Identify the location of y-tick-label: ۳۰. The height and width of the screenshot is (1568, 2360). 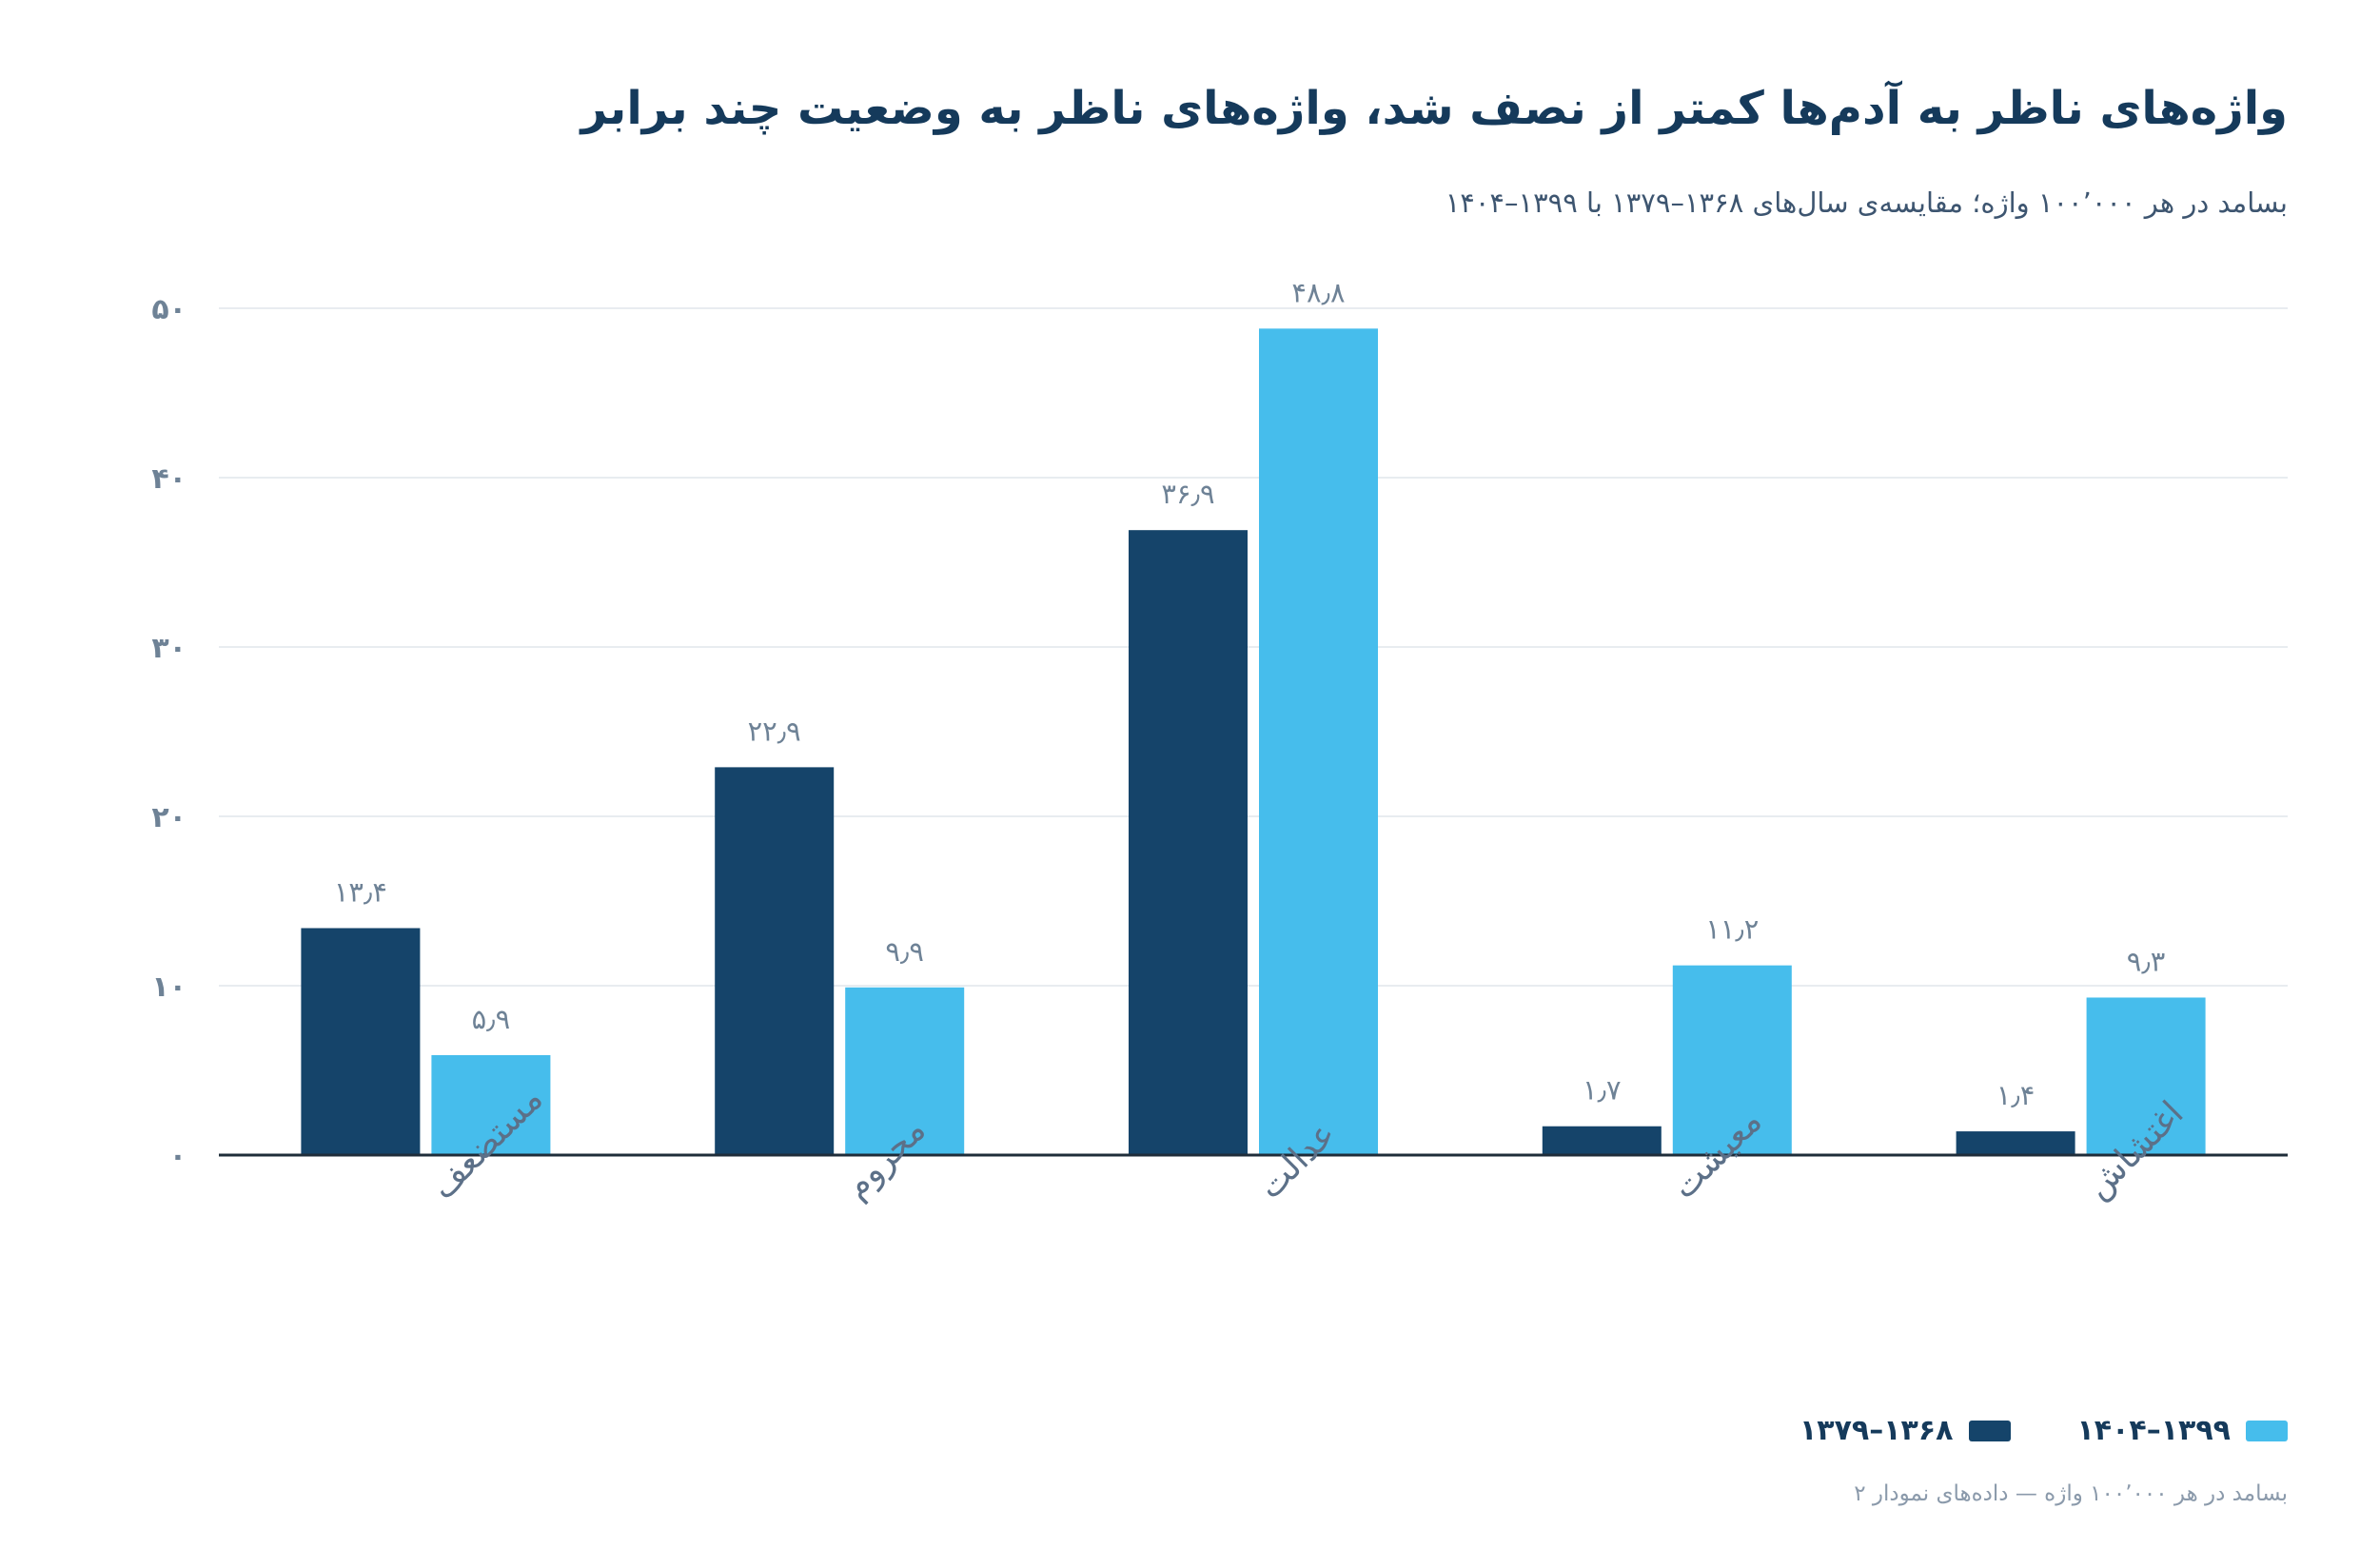
(169, 648).